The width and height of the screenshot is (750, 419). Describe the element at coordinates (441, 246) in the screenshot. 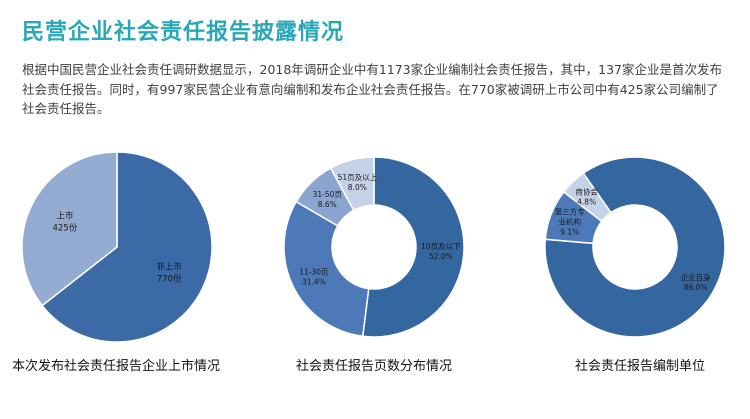

I see `slice-category-label: 10页及以下` at that location.